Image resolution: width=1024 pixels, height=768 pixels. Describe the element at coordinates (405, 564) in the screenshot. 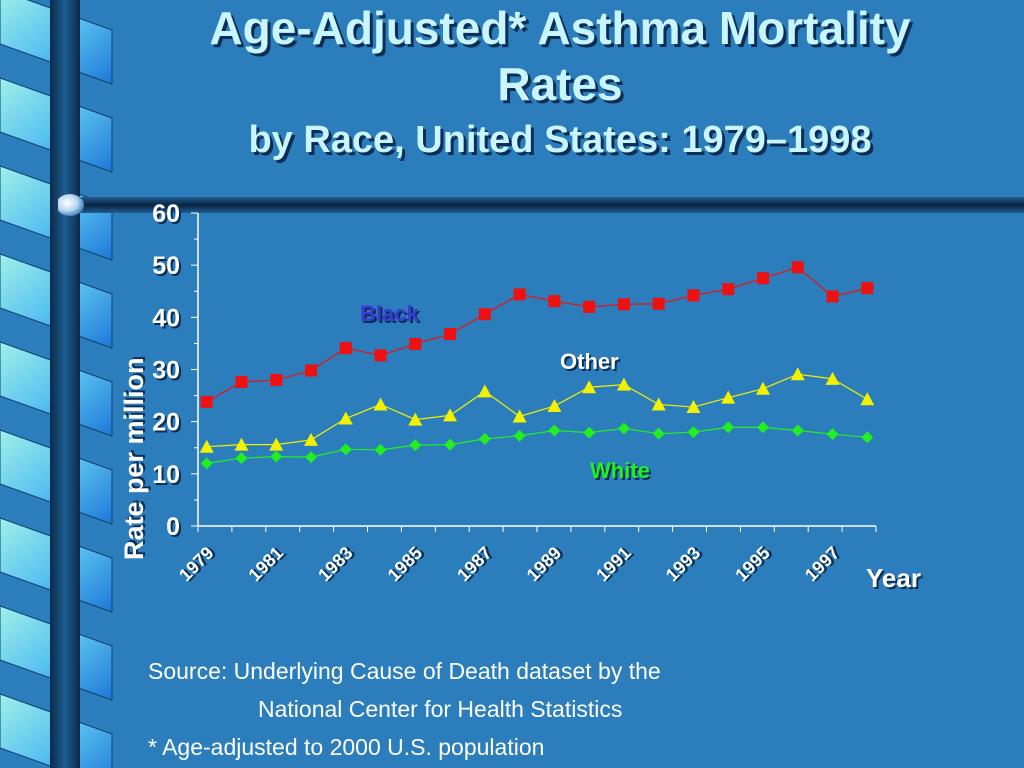

I see `x-tick-label: 1985` at that location.